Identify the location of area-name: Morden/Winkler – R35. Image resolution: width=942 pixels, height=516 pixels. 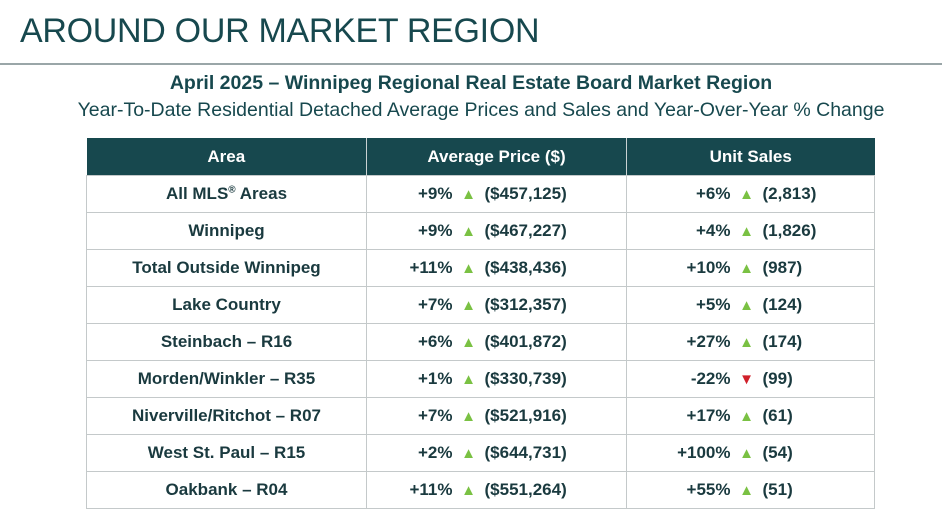
(226, 378).